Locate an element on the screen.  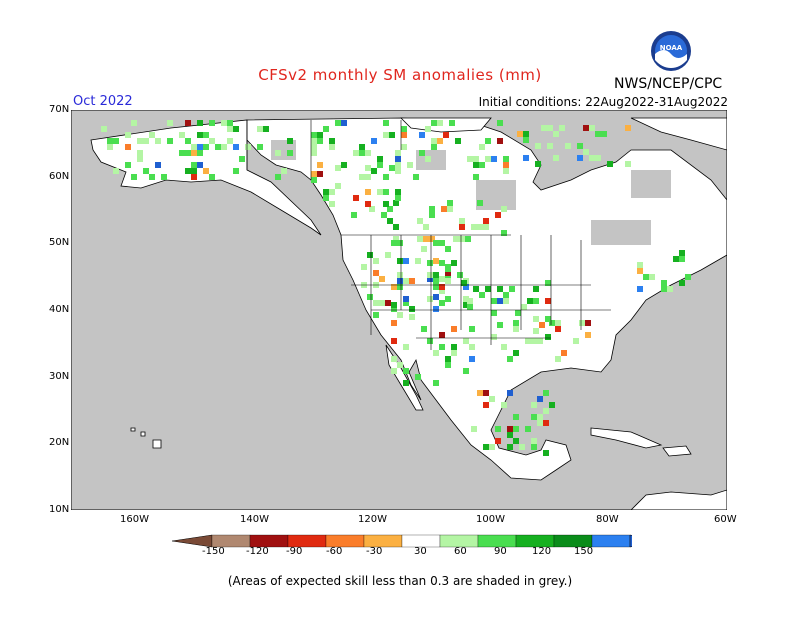
lat-label: 70N is located at coordinates (59, 109).